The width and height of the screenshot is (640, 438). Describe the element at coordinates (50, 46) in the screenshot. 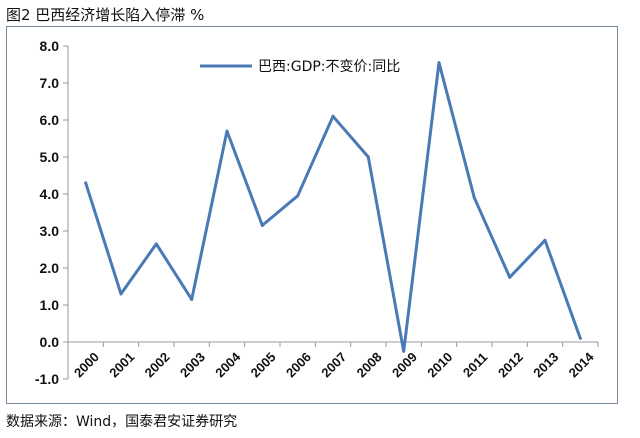

I see `y-tick-label: 8.0` at that location.